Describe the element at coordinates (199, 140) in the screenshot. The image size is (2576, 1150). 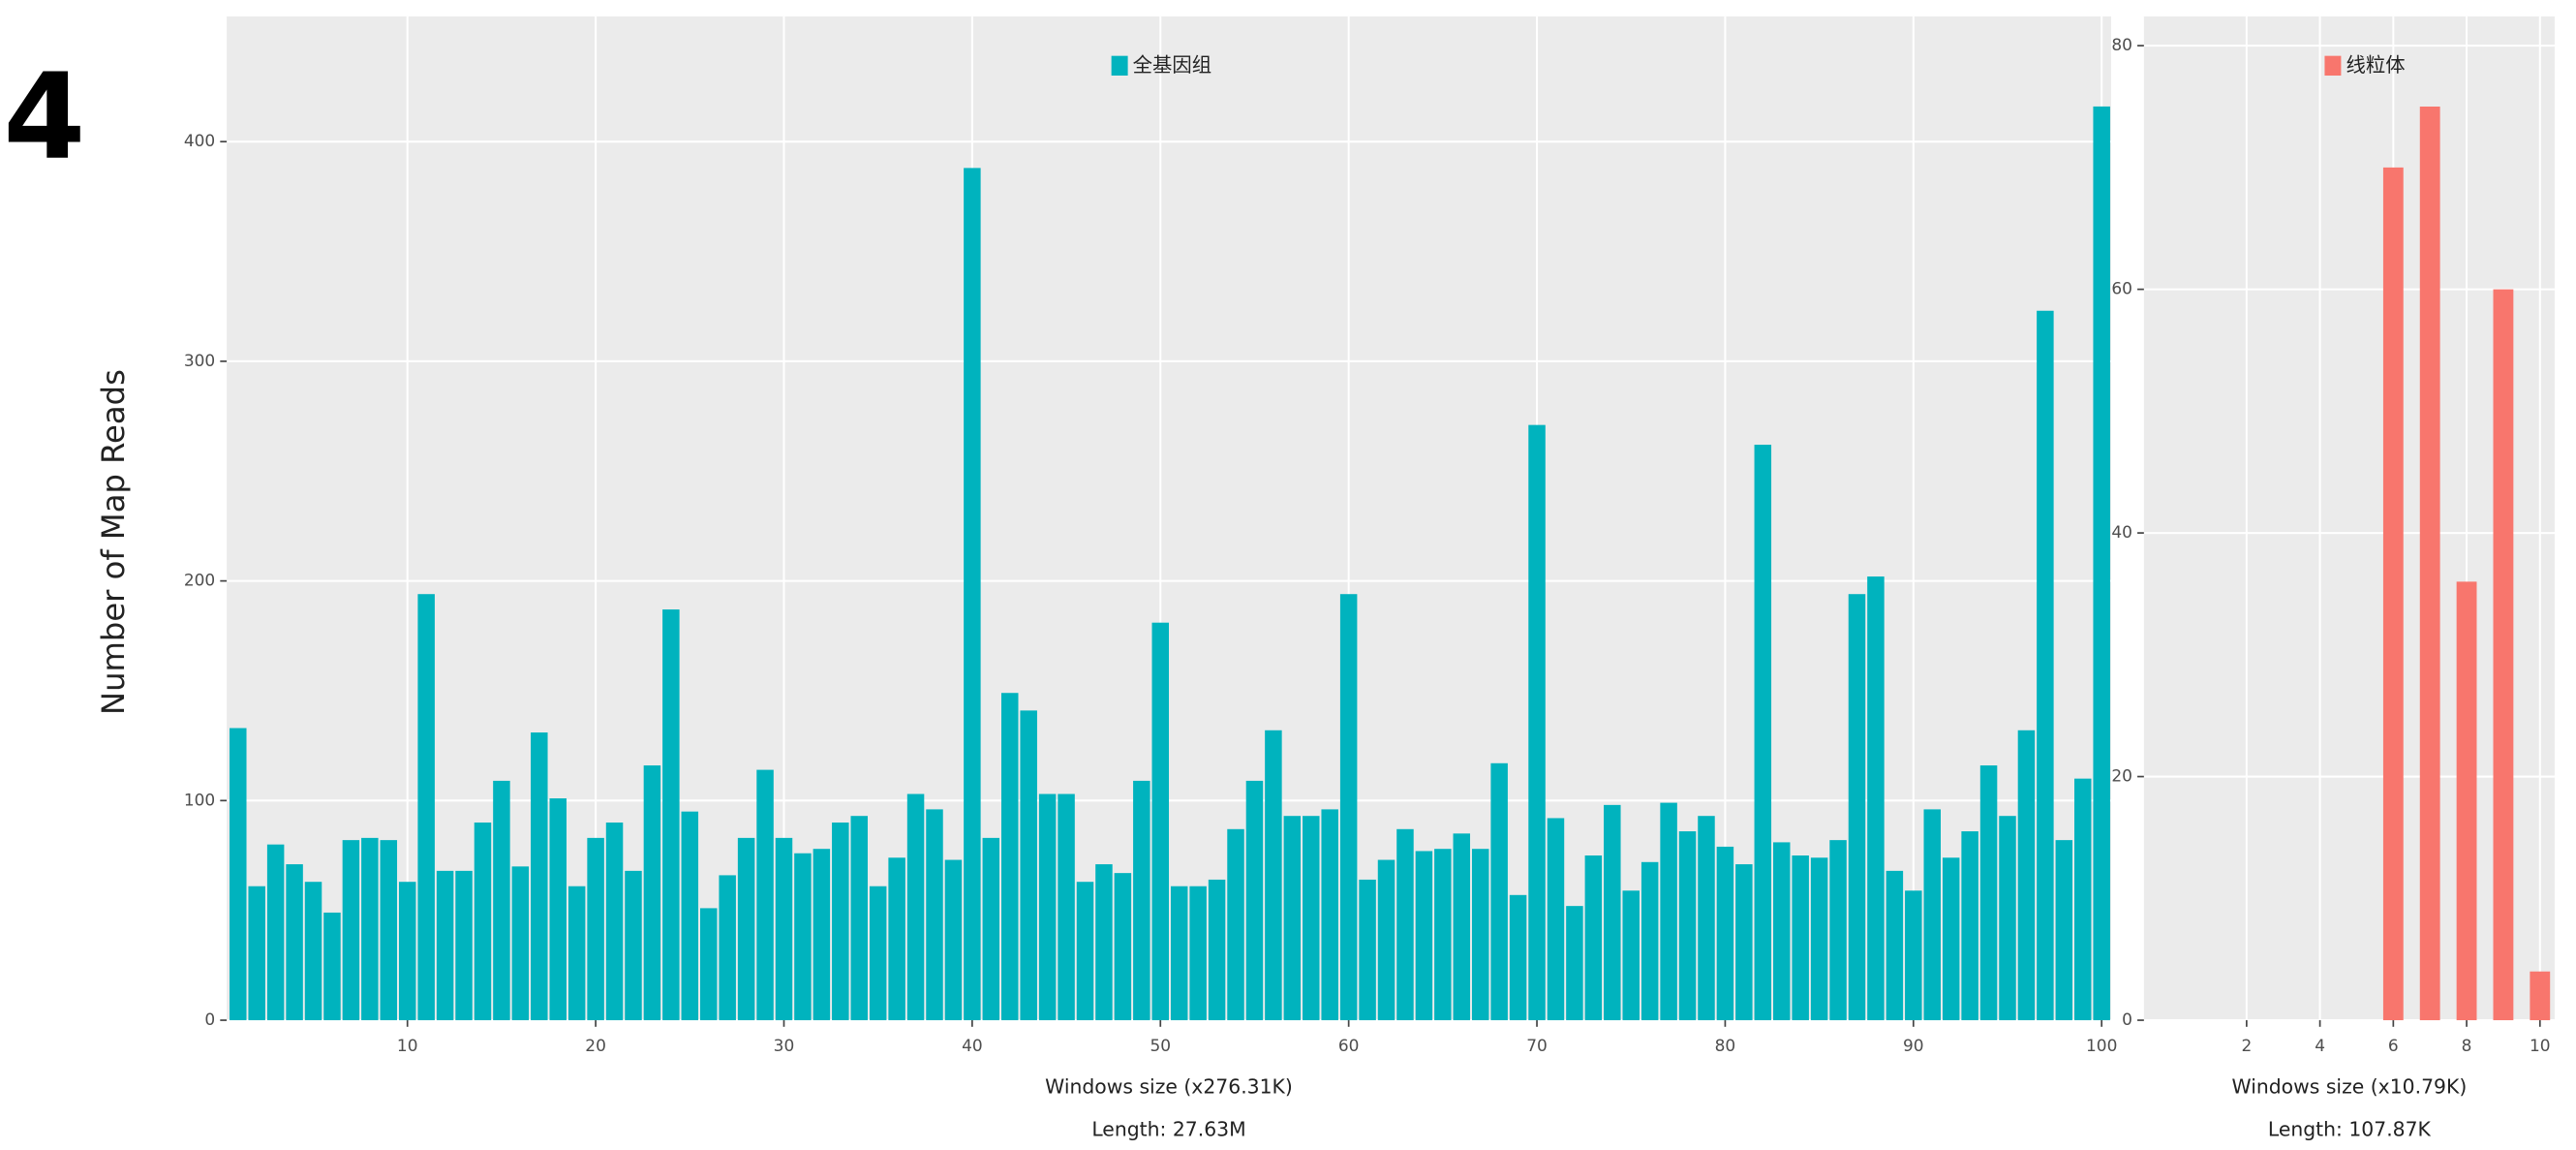
I see `y-tick-label: 400` at that location.